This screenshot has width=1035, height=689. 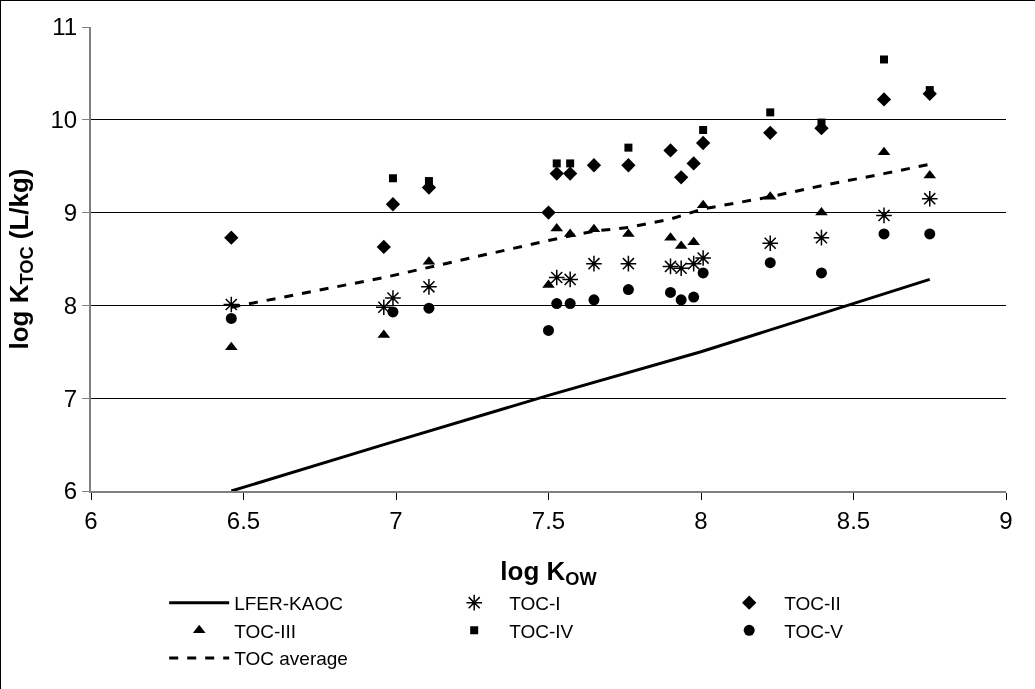 What do you see at coordinates (535, 604) in the screenshot?
I see `legend-label: TOC-I` at bounding box center [535, 604].